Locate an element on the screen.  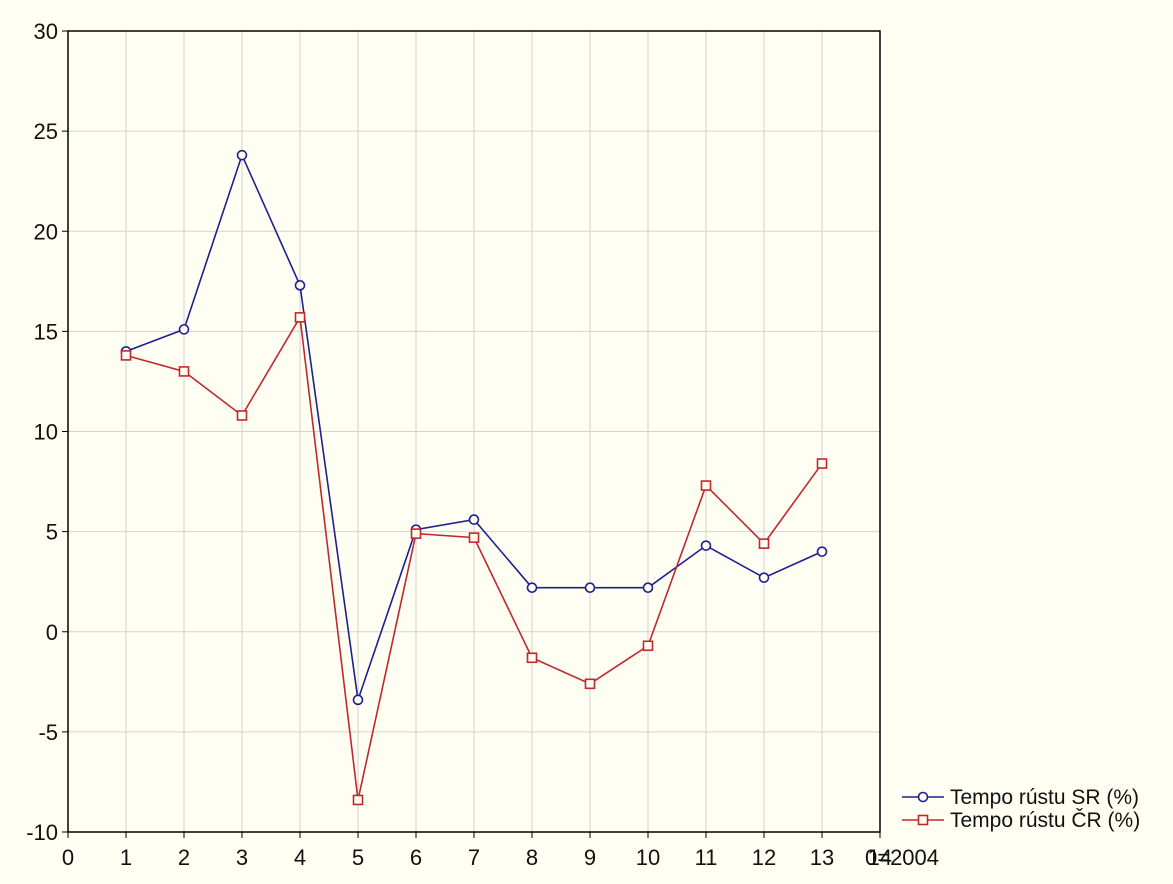
y-tick-label: -10 is located at coordinates (42, 832).